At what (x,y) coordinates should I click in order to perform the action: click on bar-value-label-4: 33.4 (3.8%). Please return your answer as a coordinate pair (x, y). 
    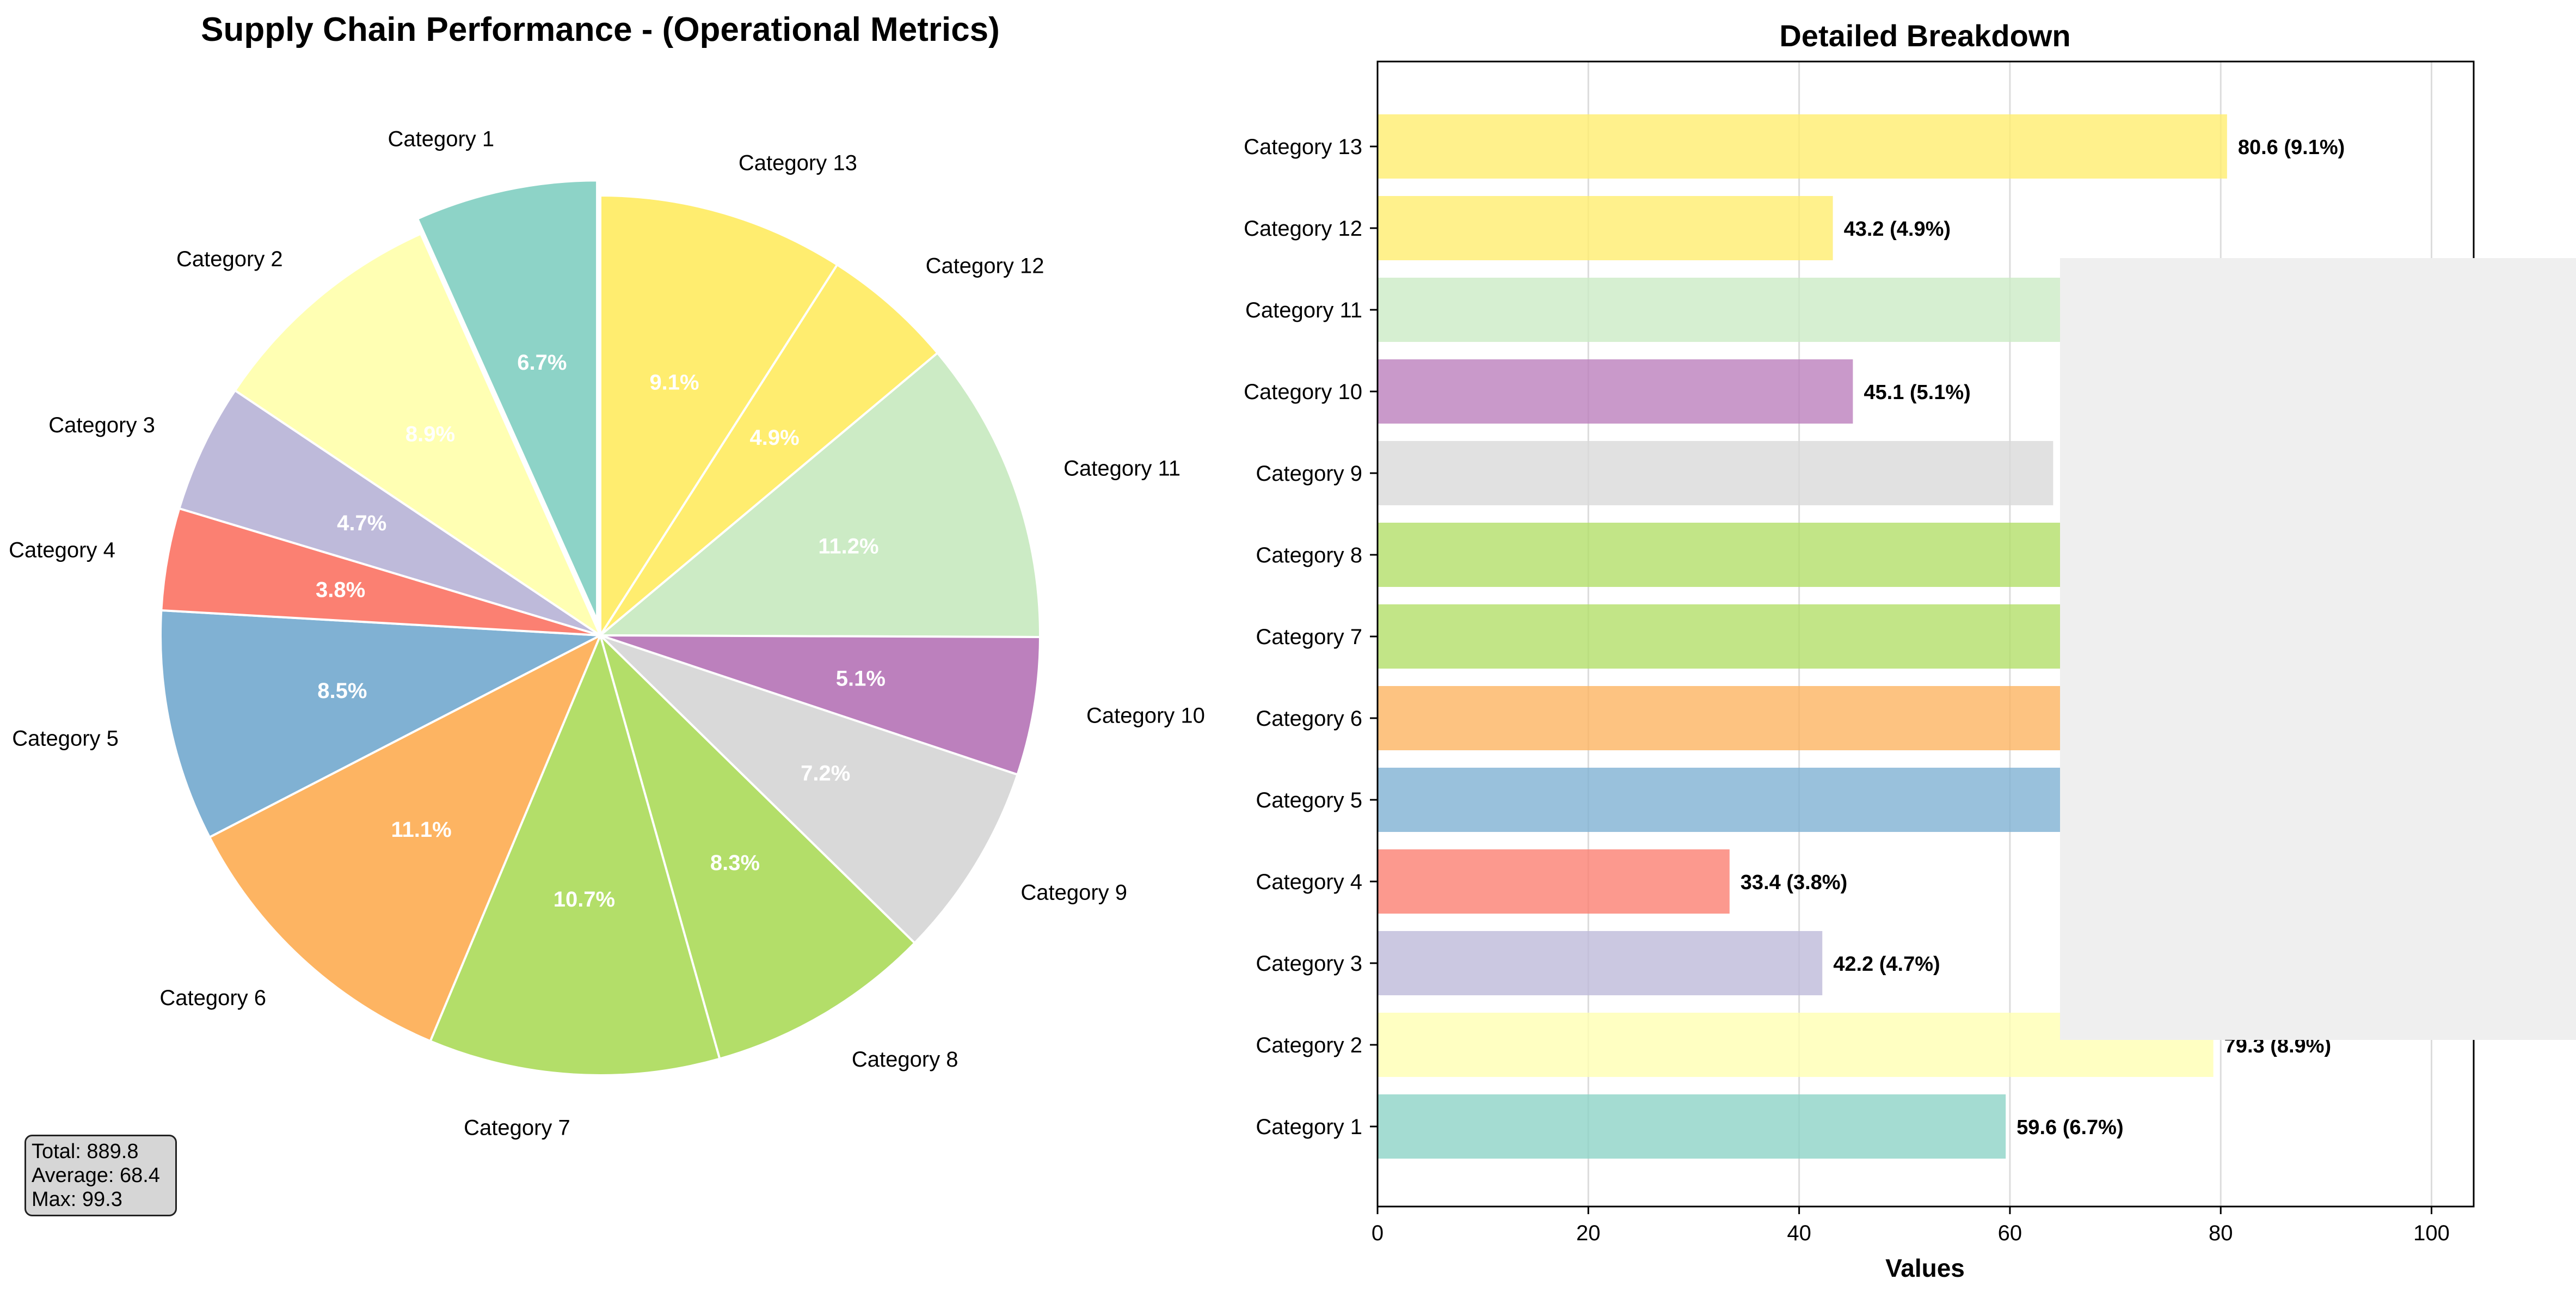
    Looking at the image, I should click on (1794, 882).